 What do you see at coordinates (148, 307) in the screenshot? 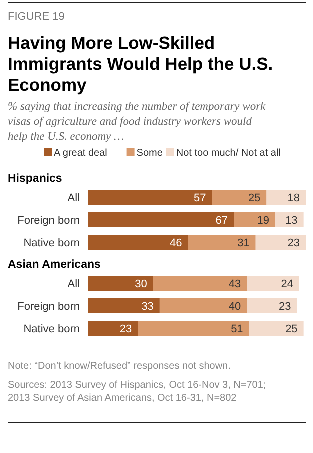
I see `data-label: 33` at bounding box center [148, 307].